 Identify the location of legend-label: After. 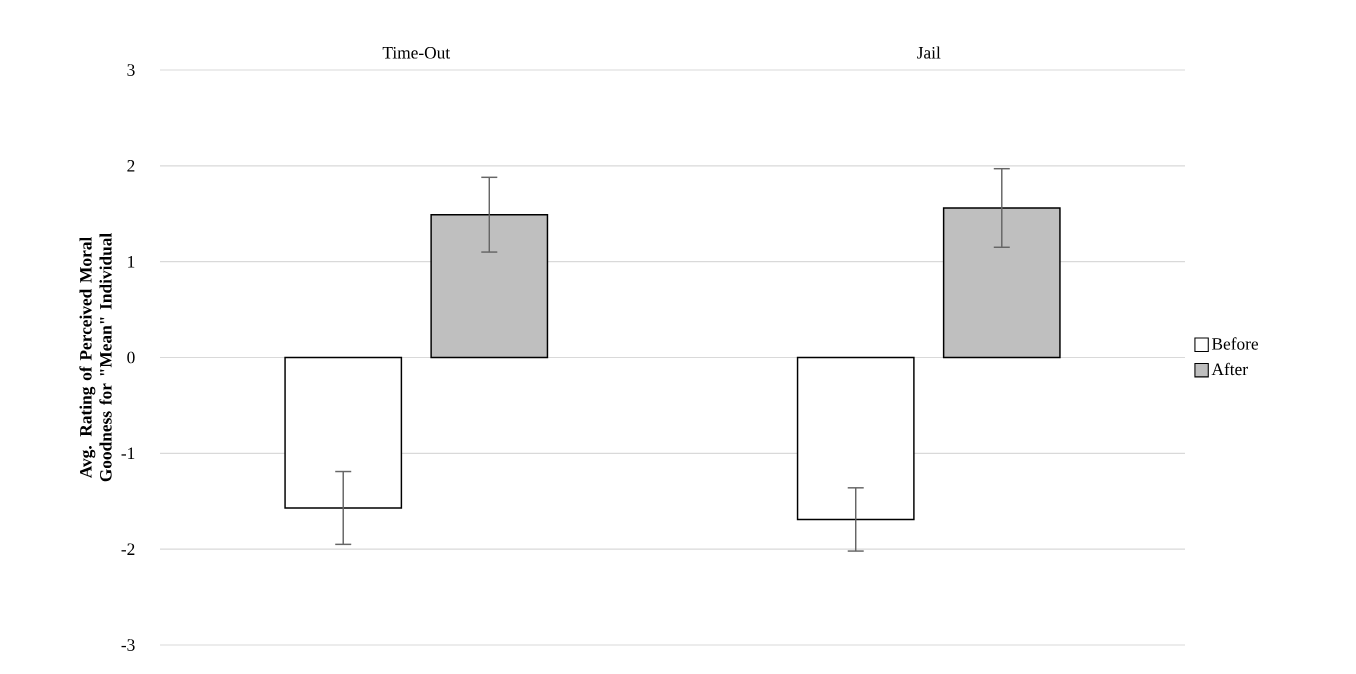
(1229, 369).